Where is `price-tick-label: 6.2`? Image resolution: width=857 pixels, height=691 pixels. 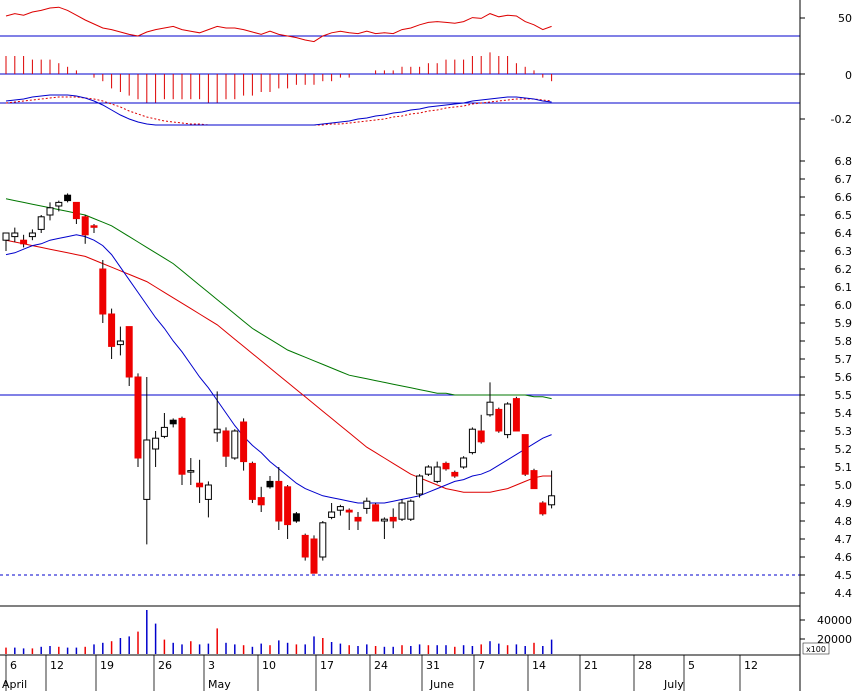
price-tick-label: 6.2 is located at coordinates (844, 269).